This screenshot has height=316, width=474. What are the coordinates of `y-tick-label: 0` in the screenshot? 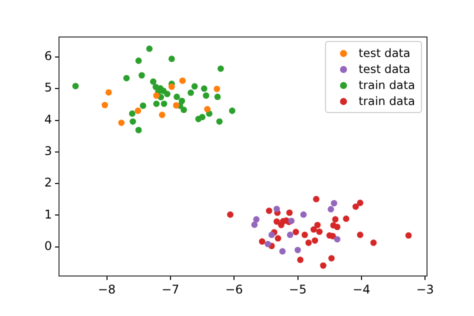 It's located at (48, 246).